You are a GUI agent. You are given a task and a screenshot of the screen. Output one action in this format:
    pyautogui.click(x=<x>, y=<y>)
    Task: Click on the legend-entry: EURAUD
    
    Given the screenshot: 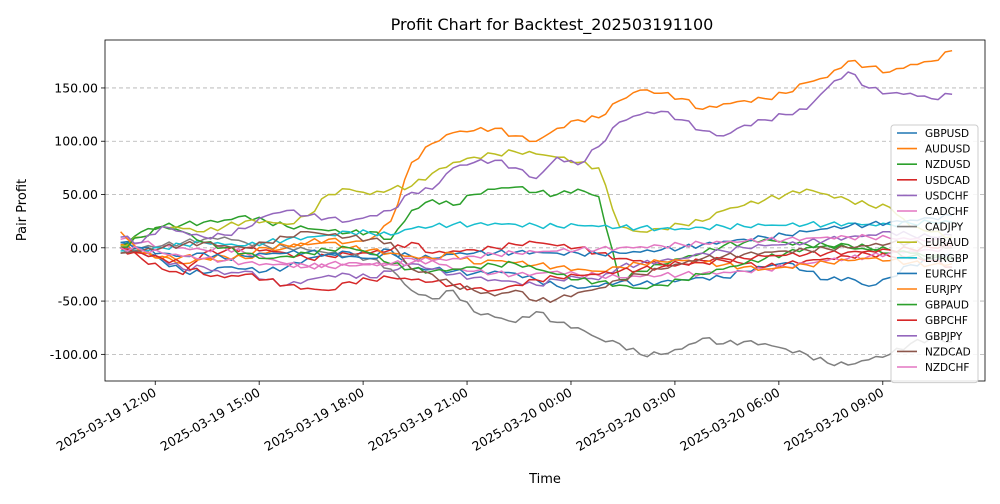 What is the action you would take?
    pyautogui.click(x=947, y=243)
    